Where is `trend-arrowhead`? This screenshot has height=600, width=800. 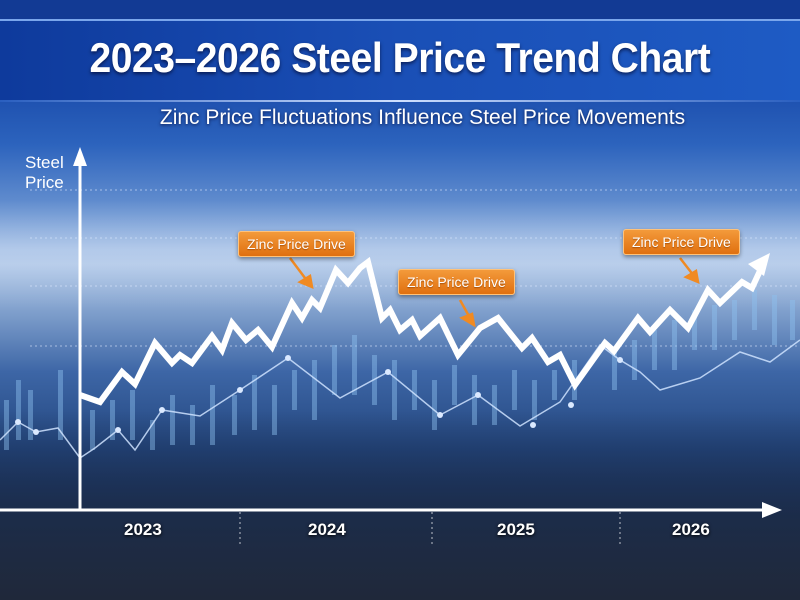 trend-arrowhead is located at coordinates (759, 264).